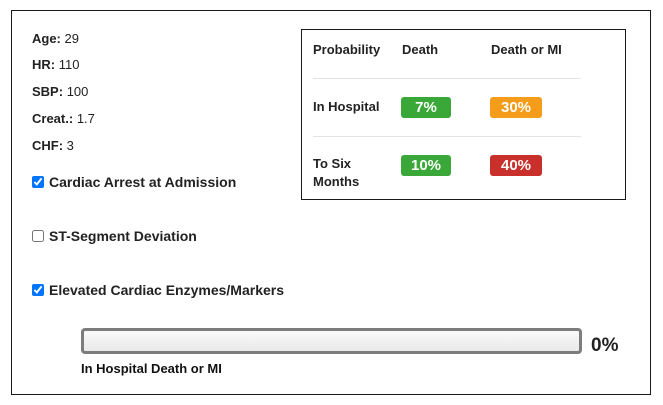  I want to click on row-label-in-hospital: In Hospital, so click(346, 106).